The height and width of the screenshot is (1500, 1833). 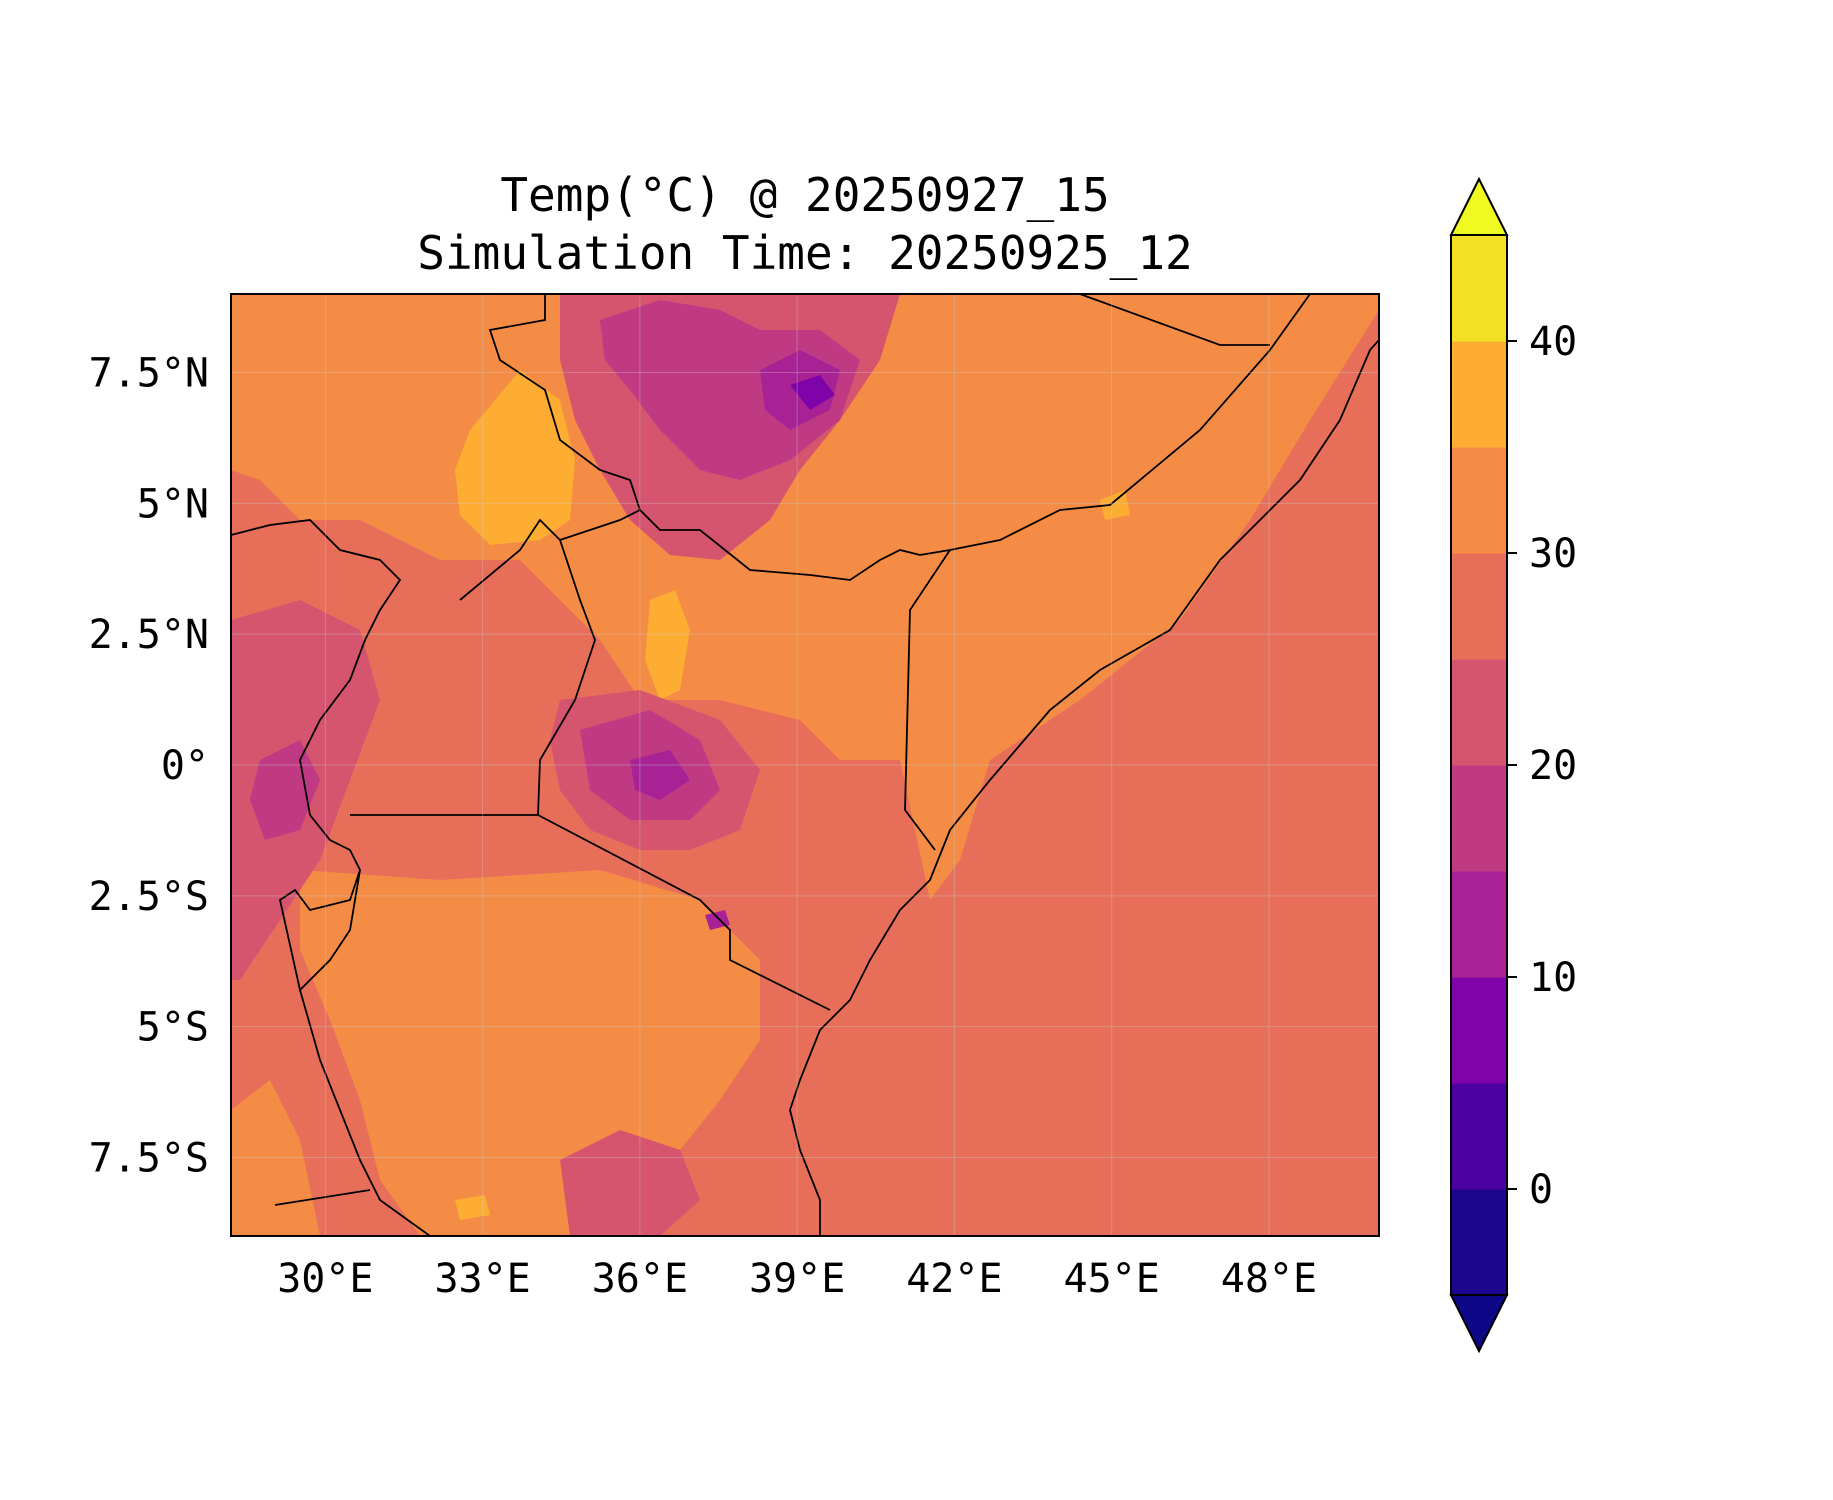 I want to click on colorbar-under-arrow, so click(x=1479, y=1324).